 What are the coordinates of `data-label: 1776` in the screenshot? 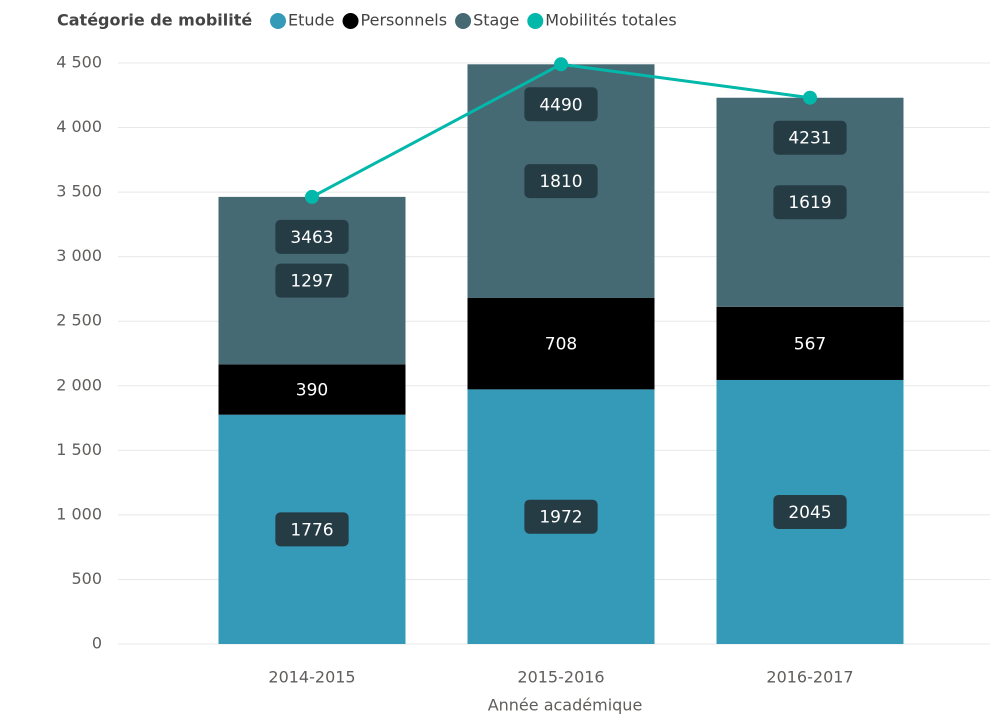 It's located at (311, 530).